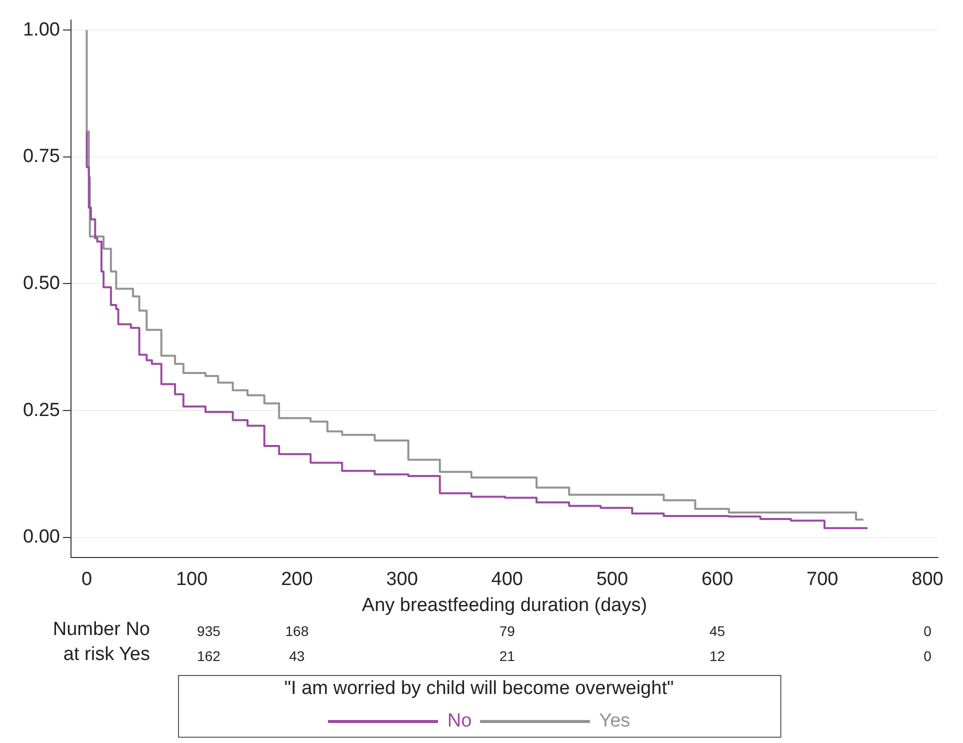 This screenshot has width=963, height=743. Describe the element at coordinates (106, 655) in the screenshot. I see `text: at risk Yes` at that location.